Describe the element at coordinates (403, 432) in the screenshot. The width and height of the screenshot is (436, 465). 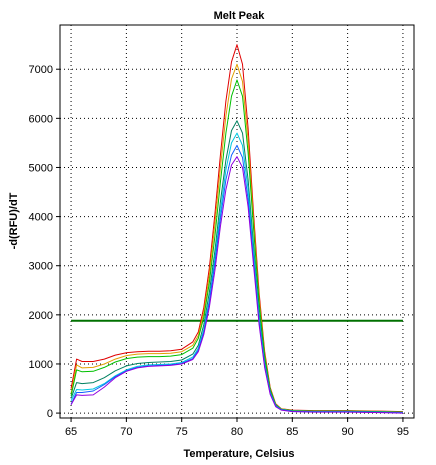
I see `x-tick-label: 95` at that location.